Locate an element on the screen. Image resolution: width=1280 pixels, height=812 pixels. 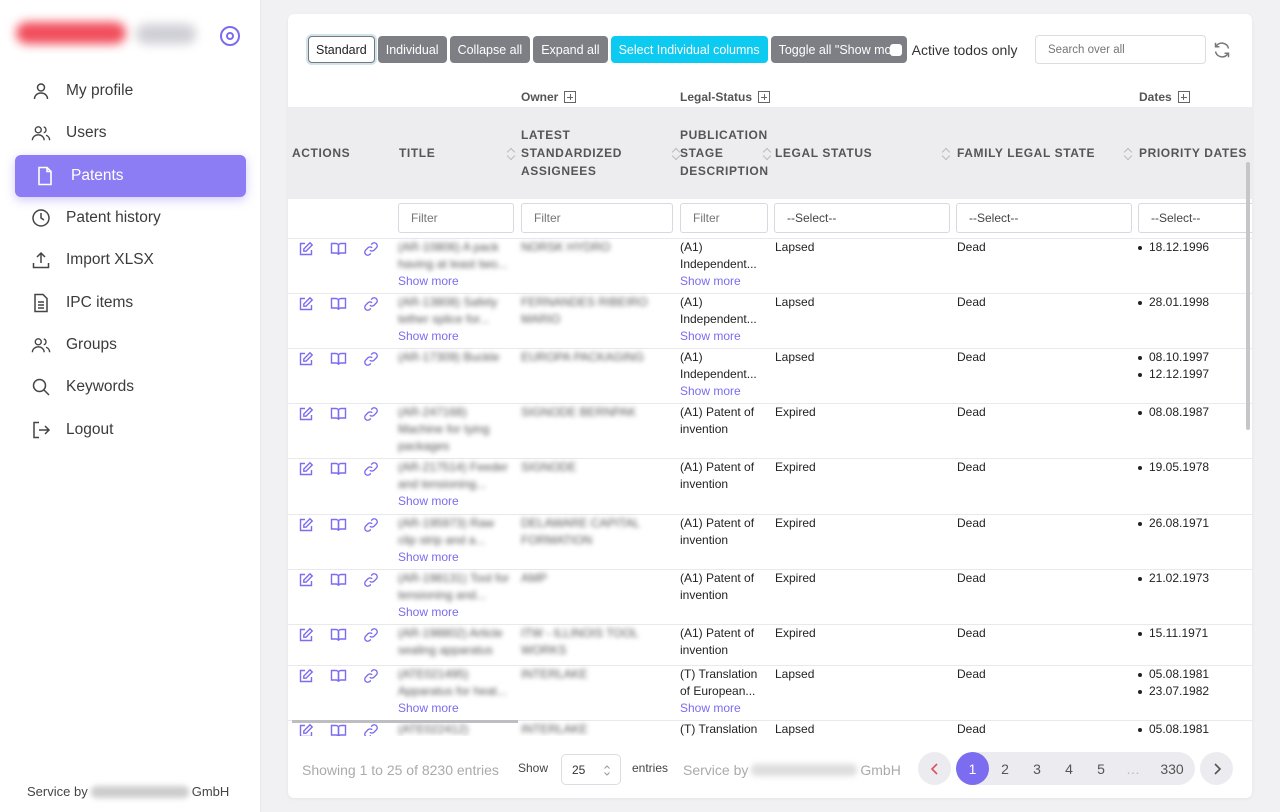
vertical-scrollbar is located at coordinates (1248, 296).